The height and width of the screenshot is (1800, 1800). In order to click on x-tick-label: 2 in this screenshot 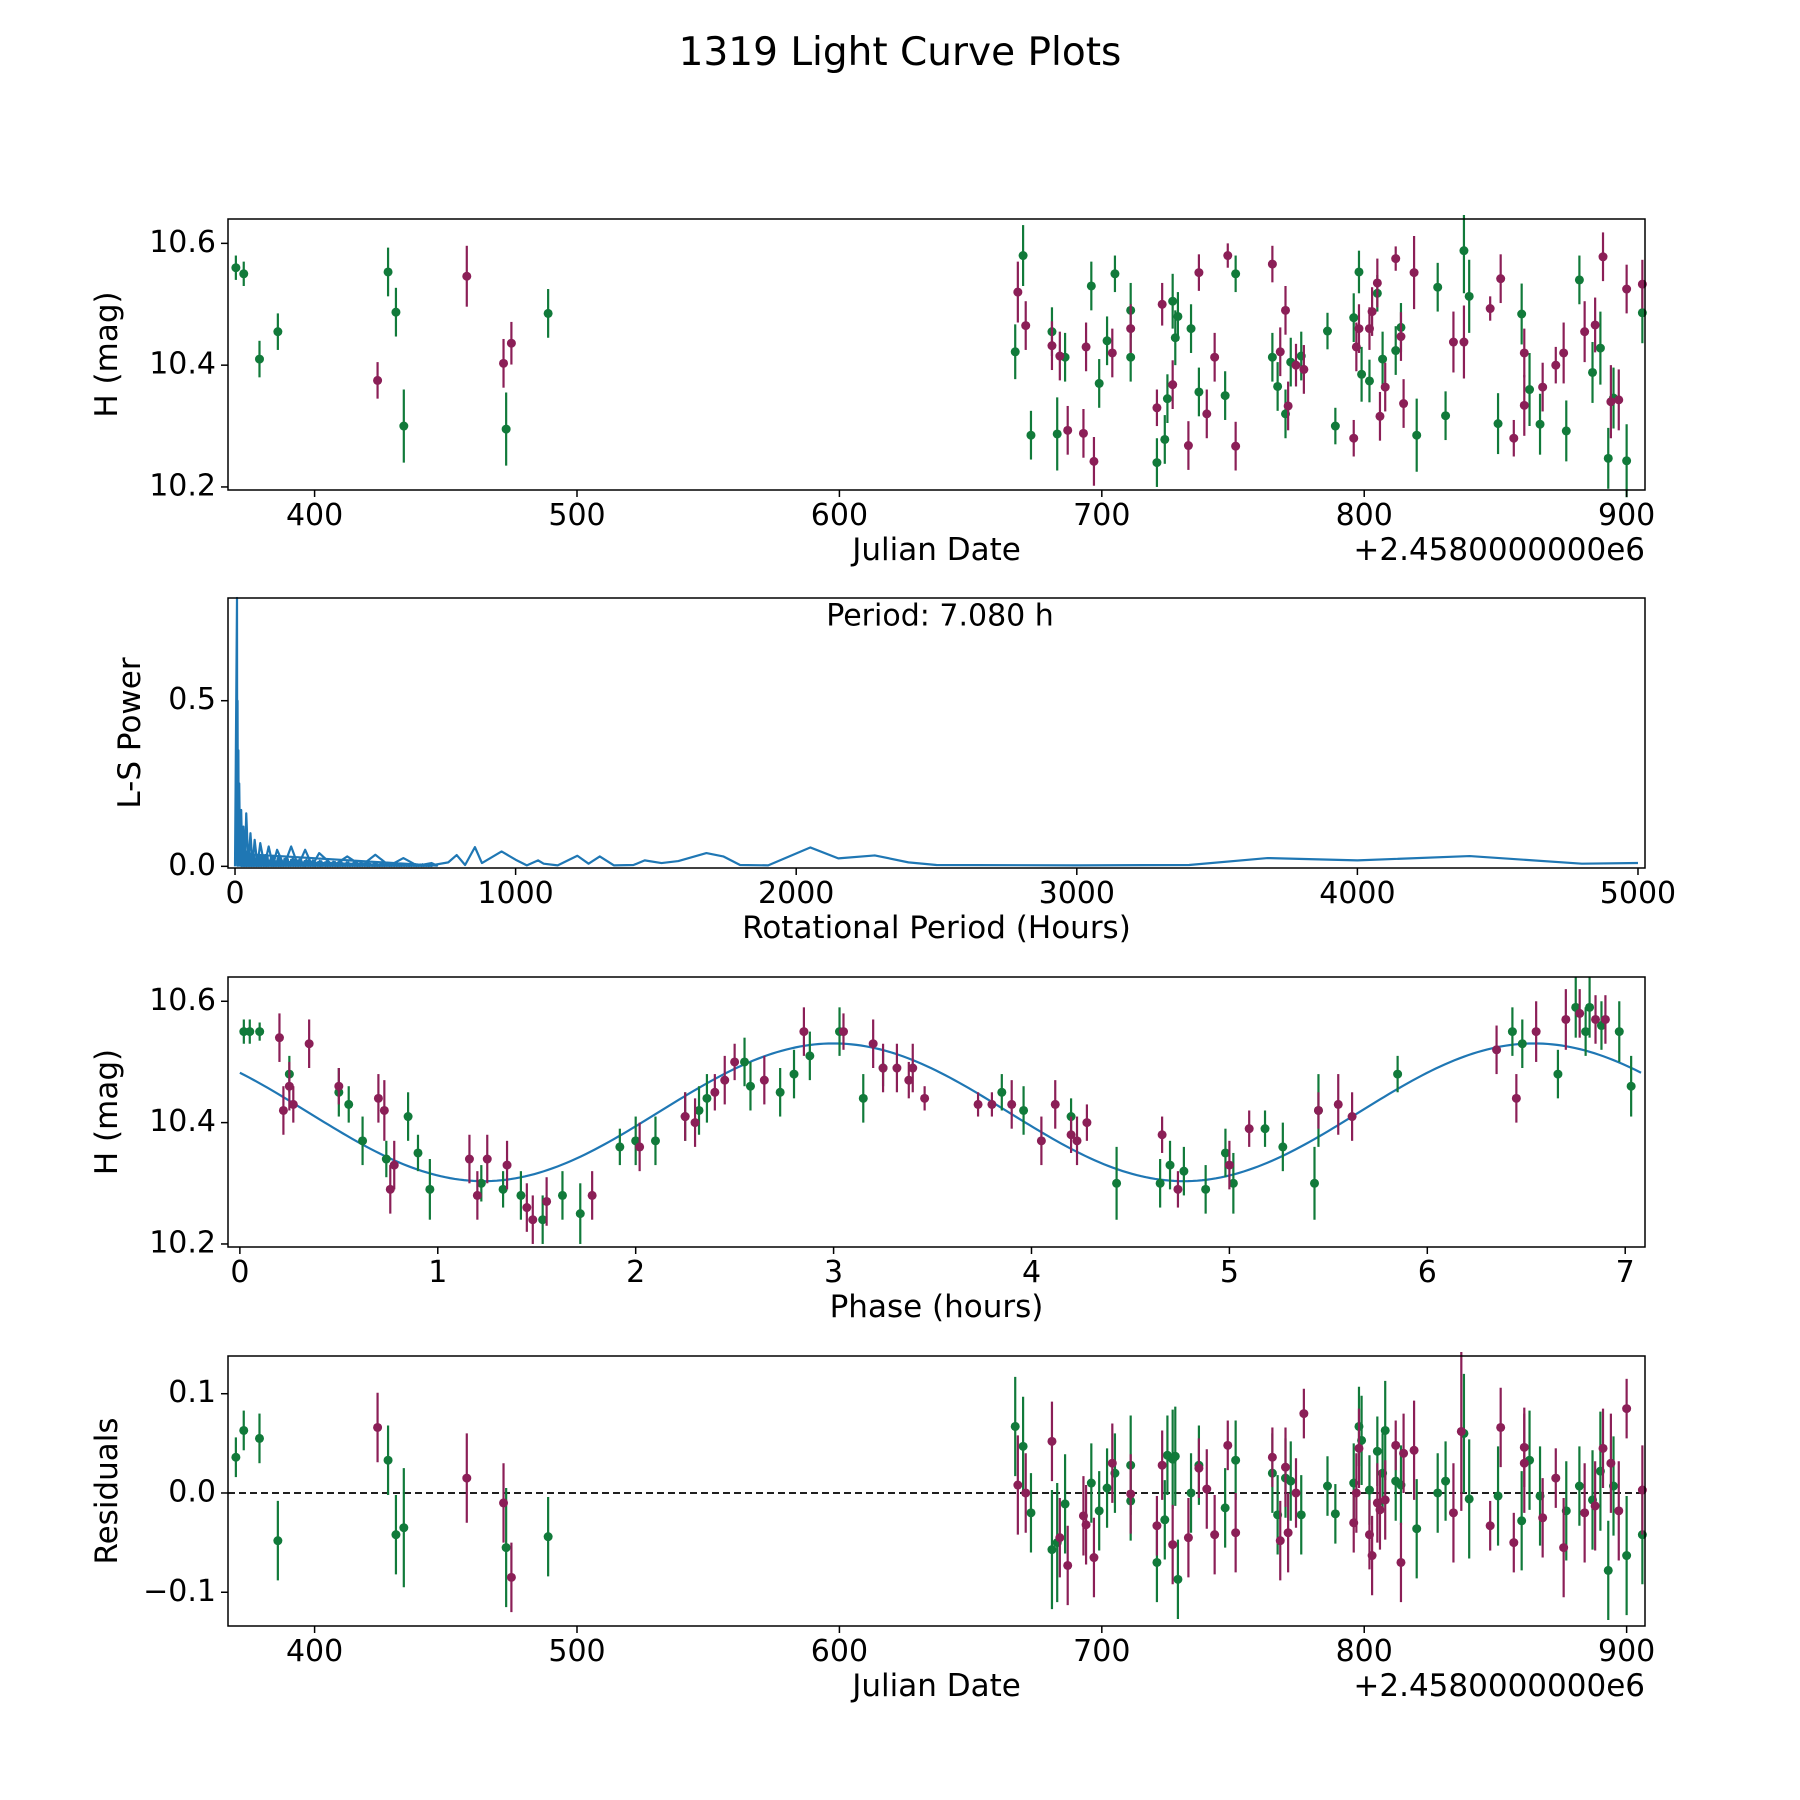, I will do `click(635, 1272)`.